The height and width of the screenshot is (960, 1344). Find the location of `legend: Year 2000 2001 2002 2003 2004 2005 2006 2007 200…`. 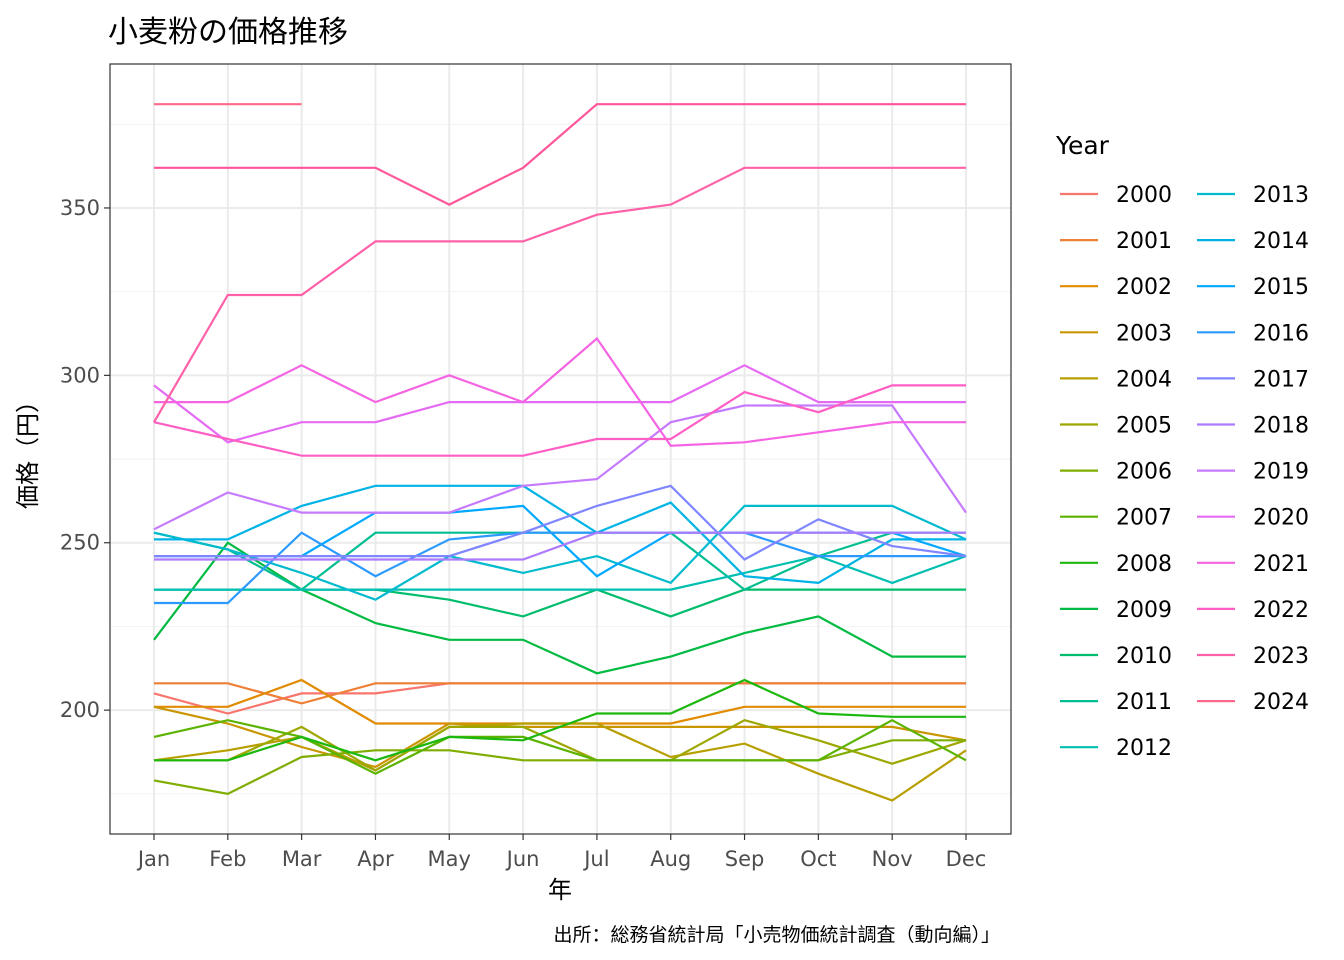

legend: Year 2000 2001 2002 2003 2004 2005 2006 2007 200… is located at coordinates (1182, 446).